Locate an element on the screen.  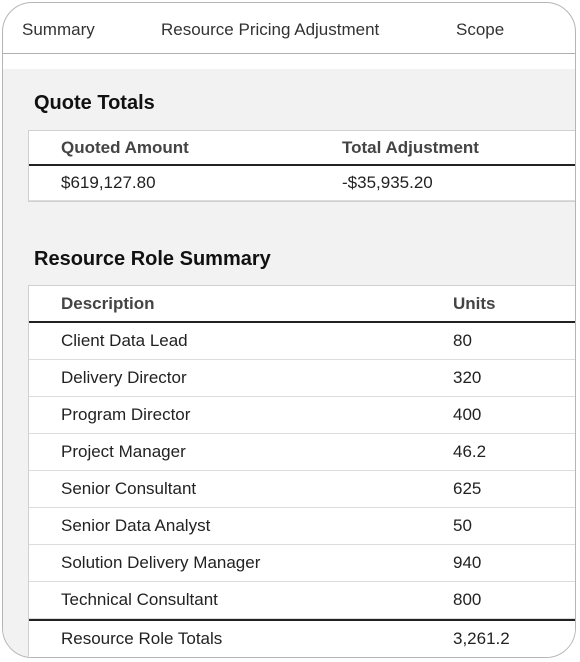
table-row: Technical Consultant 800 is located at coordinates (302, 600).